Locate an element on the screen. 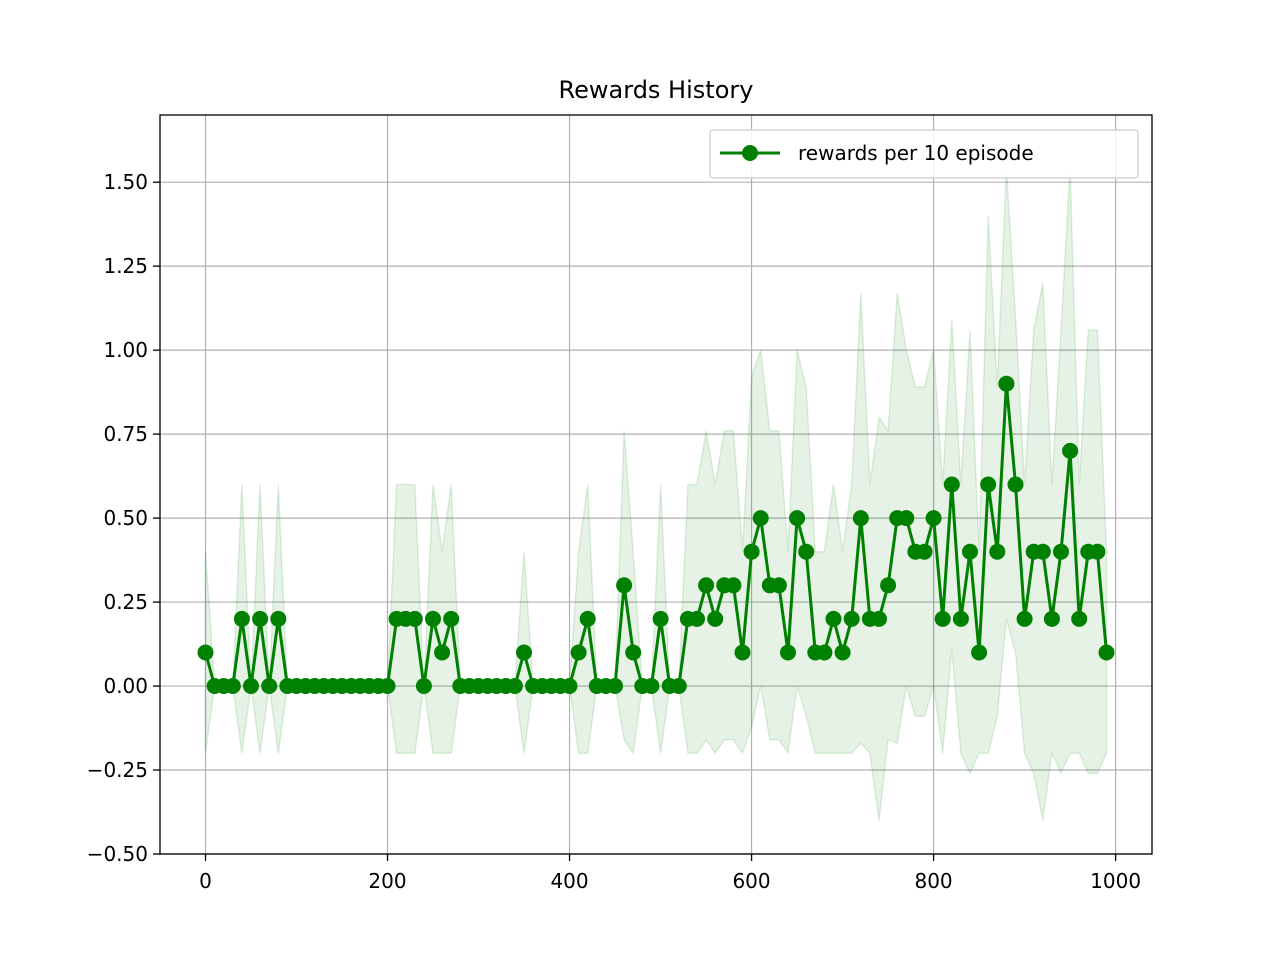 This screenshot has width=1280, height=960. x-tick-label: 400 is located at coordinates (569, 881).